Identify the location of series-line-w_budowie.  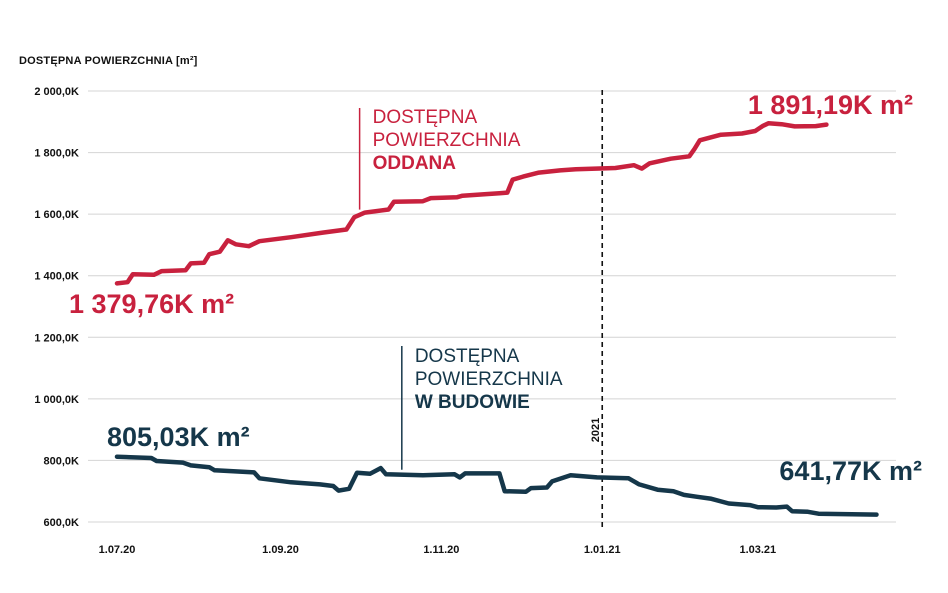
(496, 485).